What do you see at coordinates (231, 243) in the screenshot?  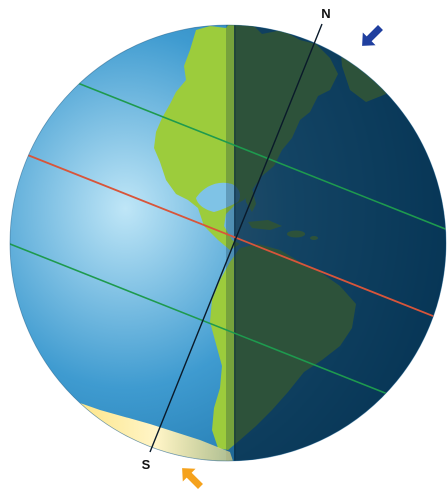 I see `terminator-soft-edge` at bounding box center [231, 243].